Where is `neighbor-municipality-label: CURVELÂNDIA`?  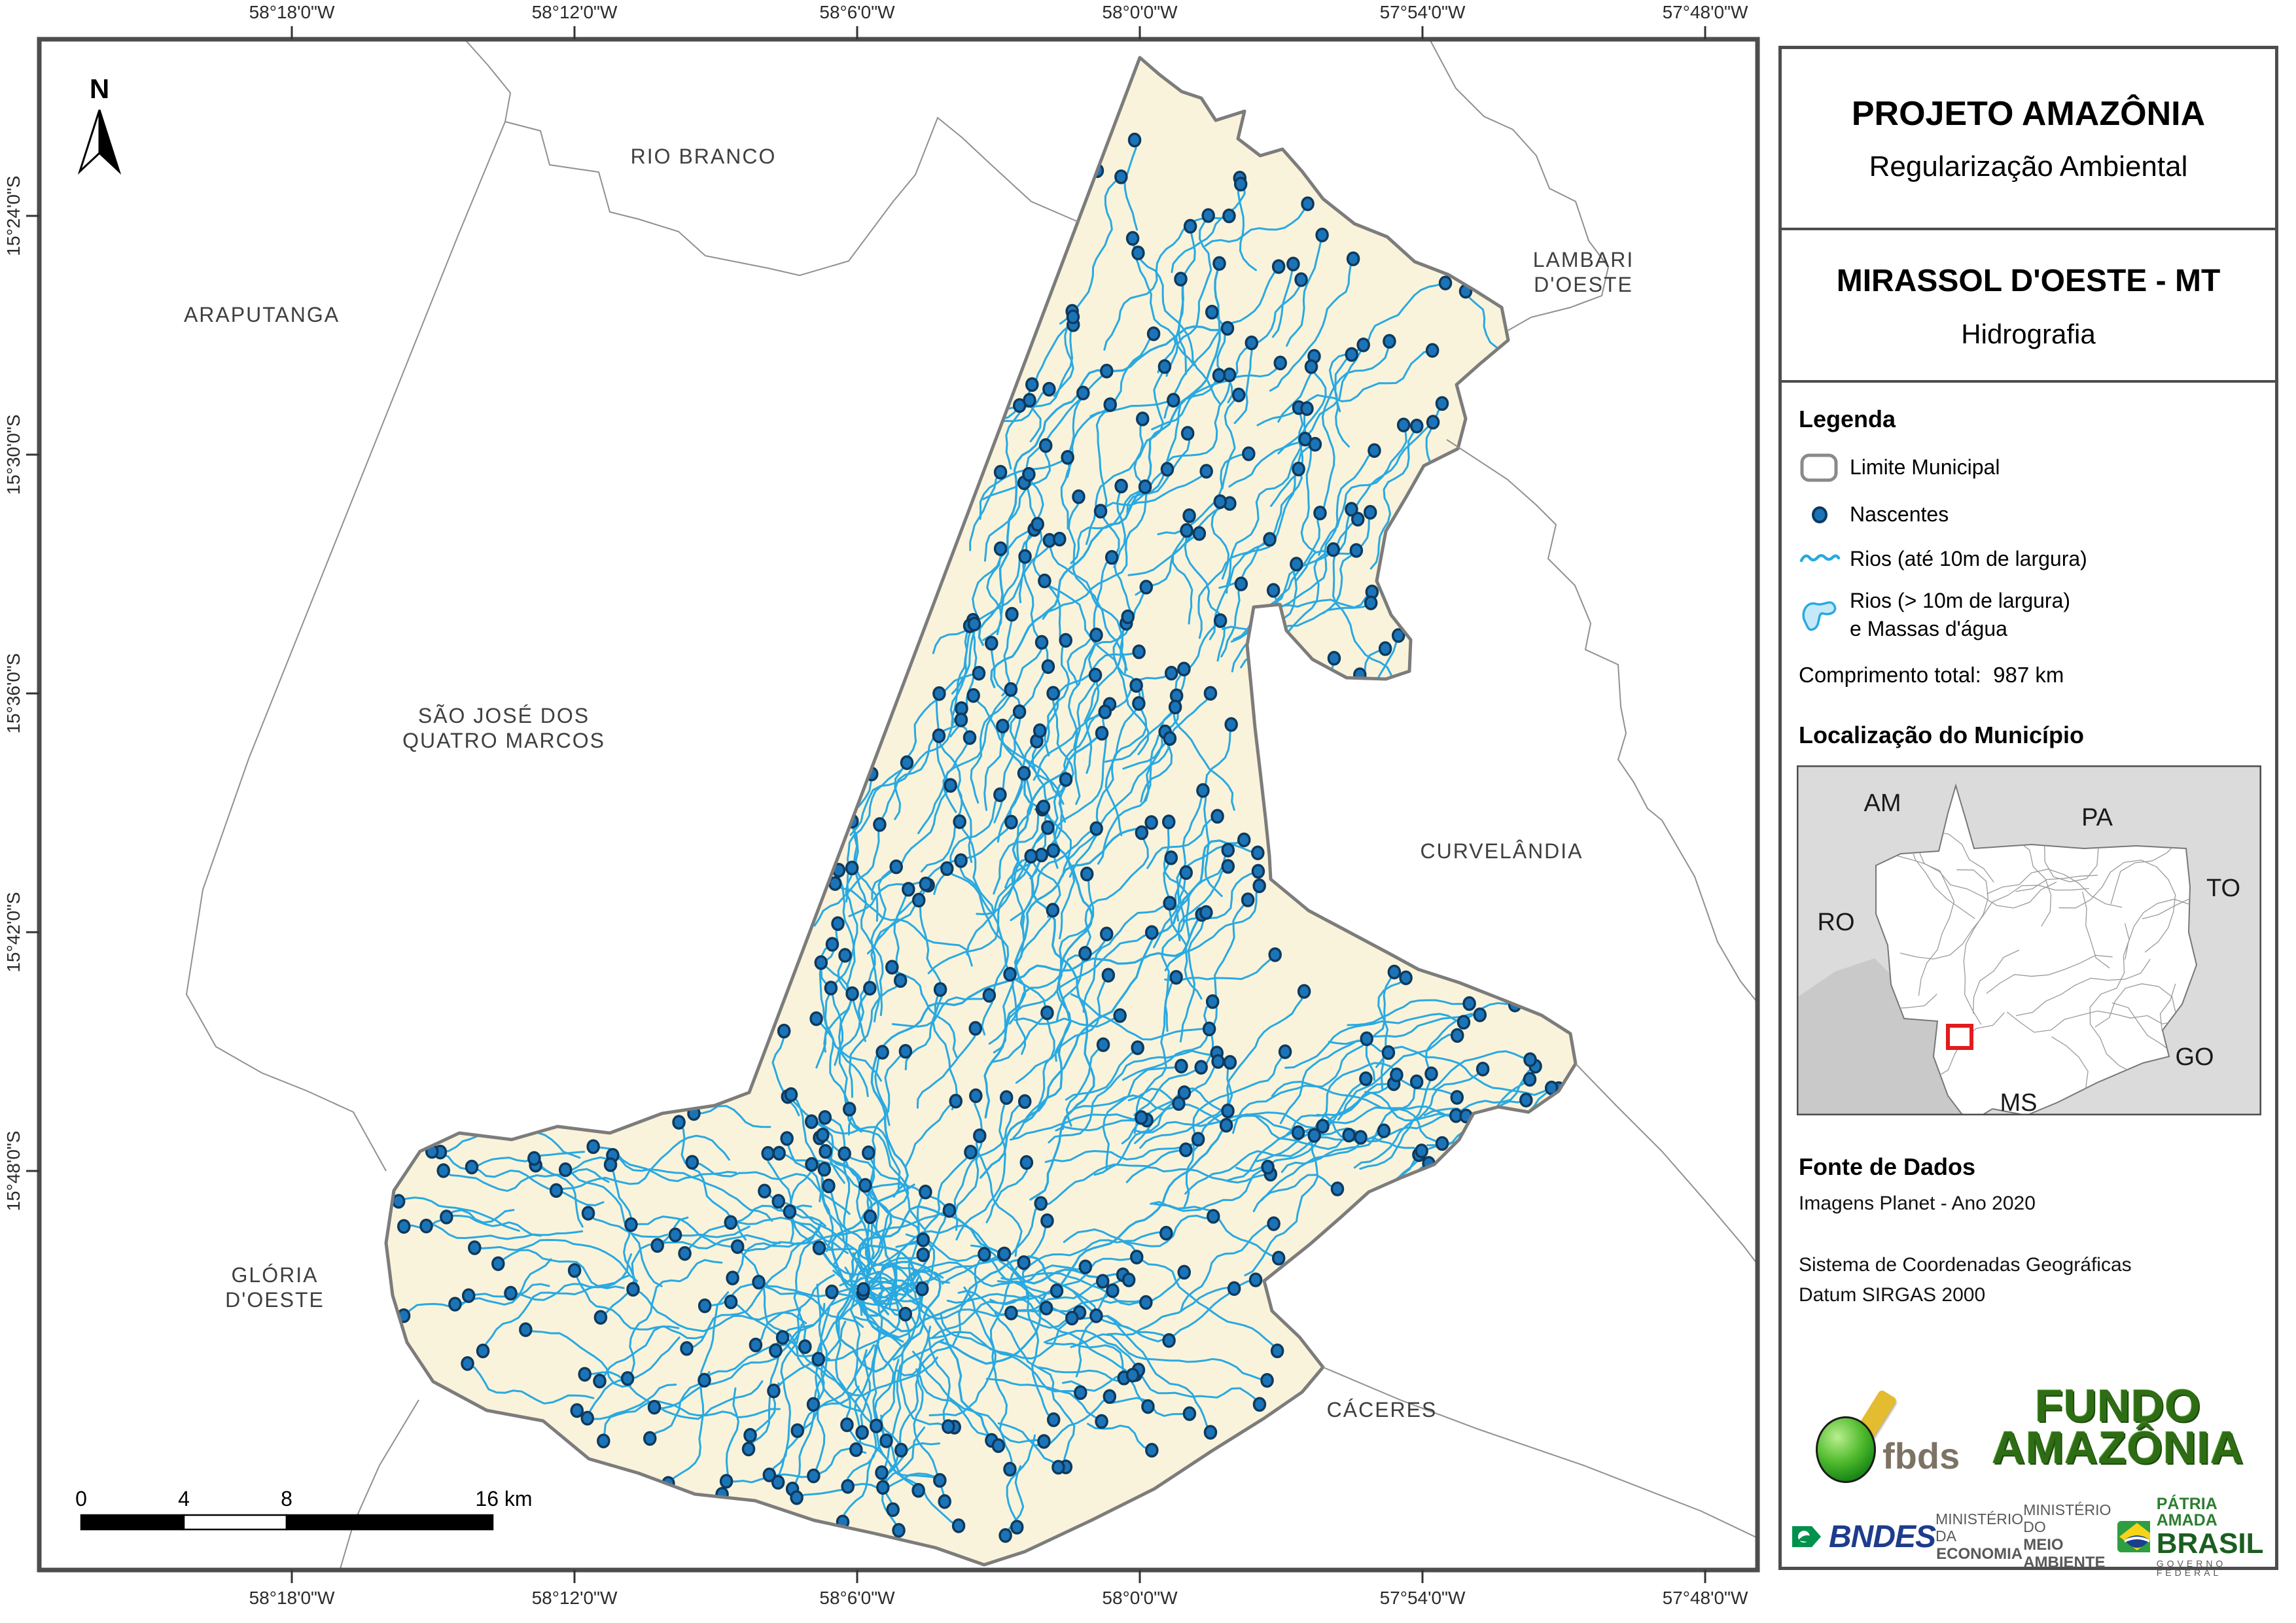
neighbor-municipality-label: CURVELÂNDIA is located at coordinates (1502, 851).